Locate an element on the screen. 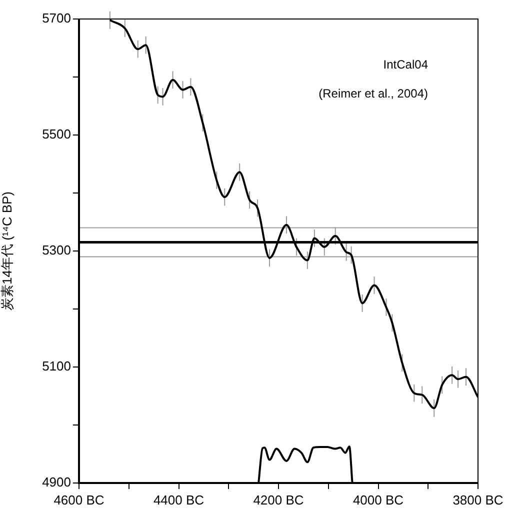  y-tick-label: 5700 is located at coordinates (56, 18).